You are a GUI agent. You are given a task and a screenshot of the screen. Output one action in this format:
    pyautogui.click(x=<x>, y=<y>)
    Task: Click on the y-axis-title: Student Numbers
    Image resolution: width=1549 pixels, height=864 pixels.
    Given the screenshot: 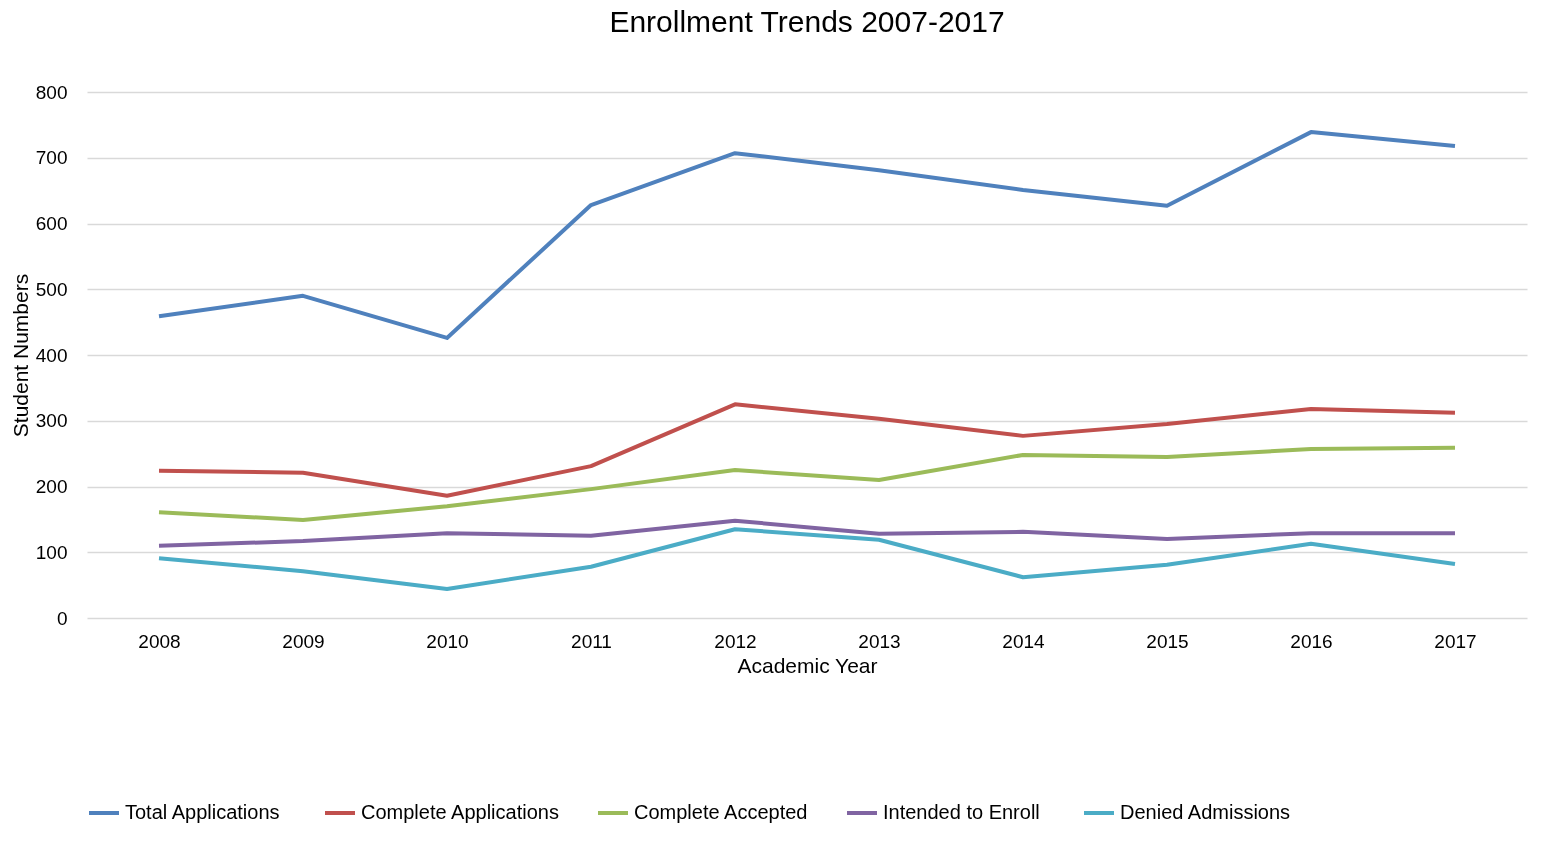 What is the action you would take?
    pyautogui.click(x=20, y=355)
    